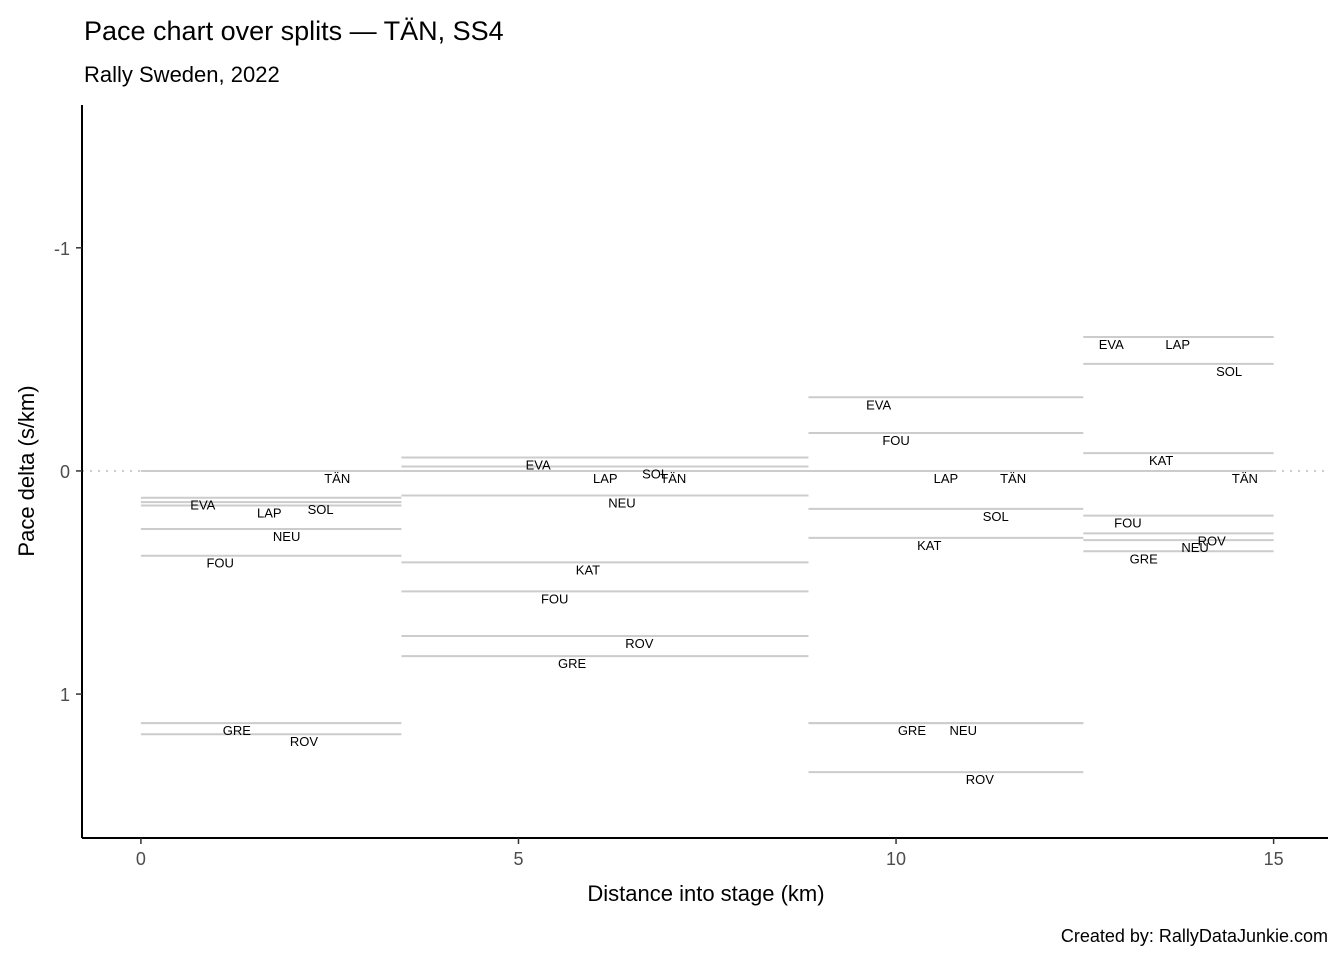 The height and width of the screenshot is (965, 1344). I want to click on chart-title: Pace chart over splits — TÄN, SS4, so click(294, 31).